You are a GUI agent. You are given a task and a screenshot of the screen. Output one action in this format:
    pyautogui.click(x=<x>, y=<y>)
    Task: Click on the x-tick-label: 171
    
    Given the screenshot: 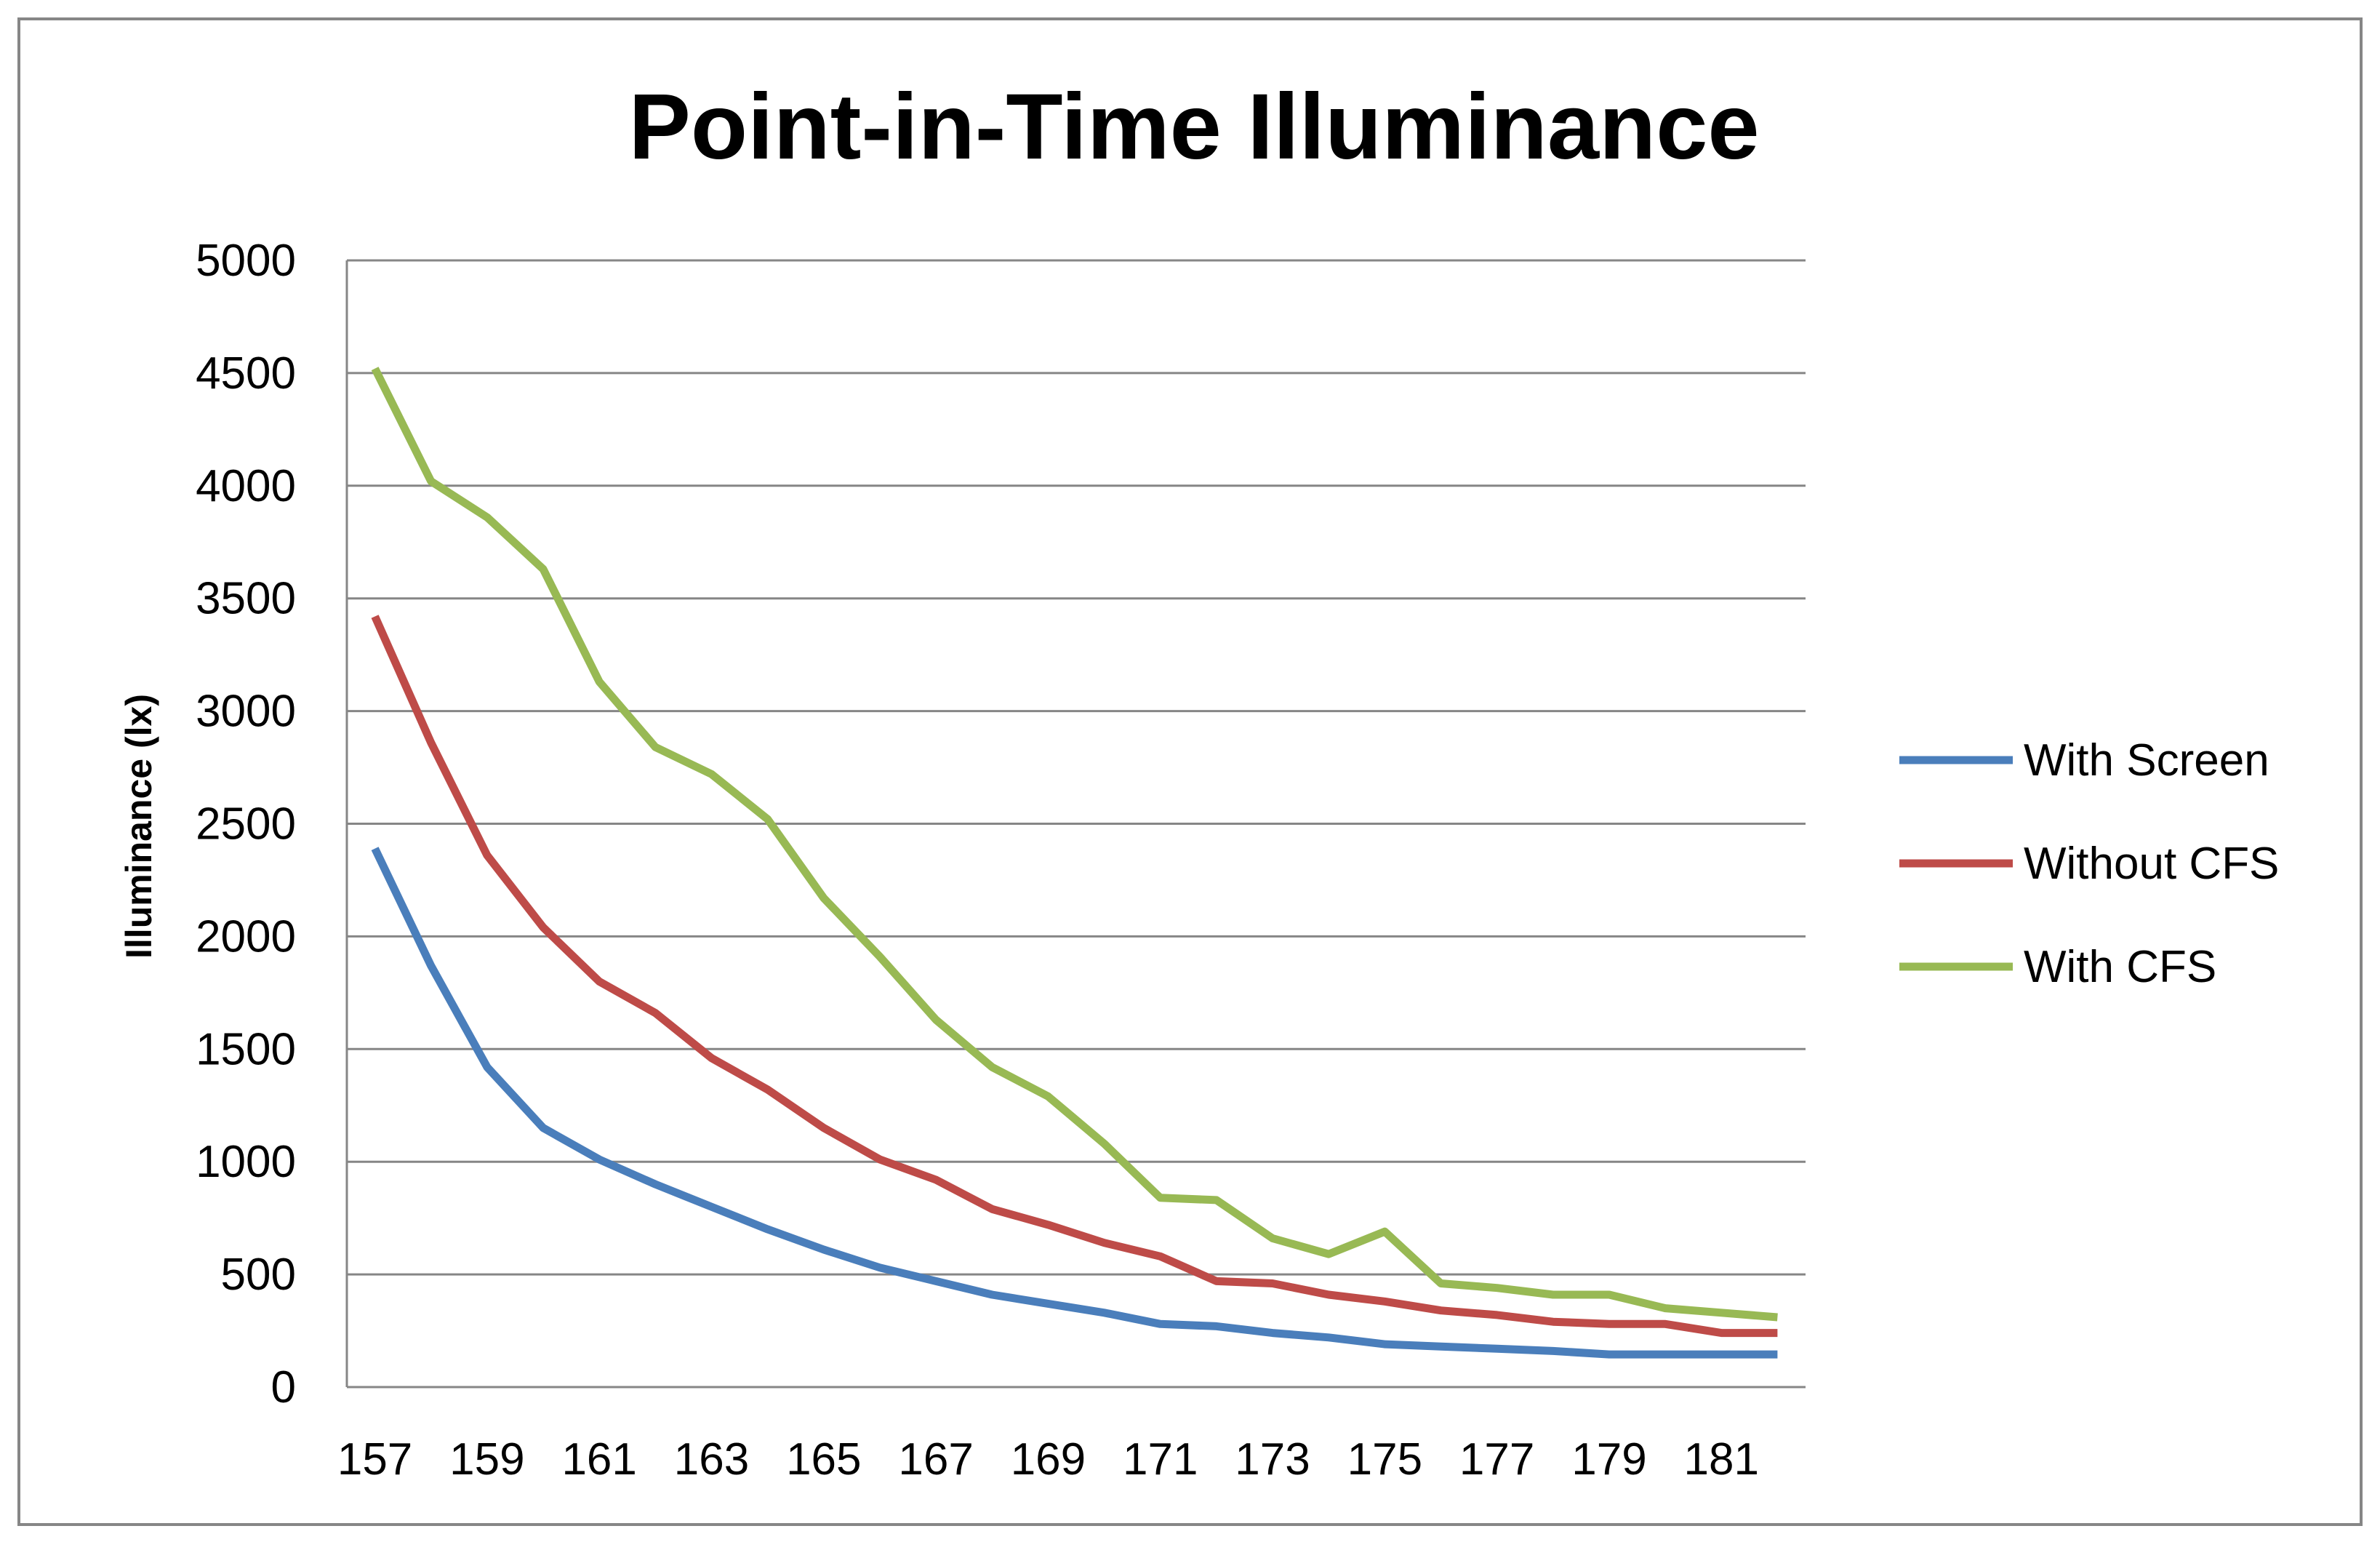 What is the action you would take?
    pyautogui.click(x=1160, y=1459)
    